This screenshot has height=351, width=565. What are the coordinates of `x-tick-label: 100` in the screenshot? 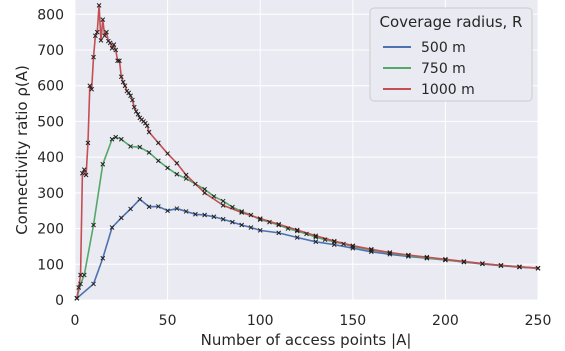 It's located at (260, 321).